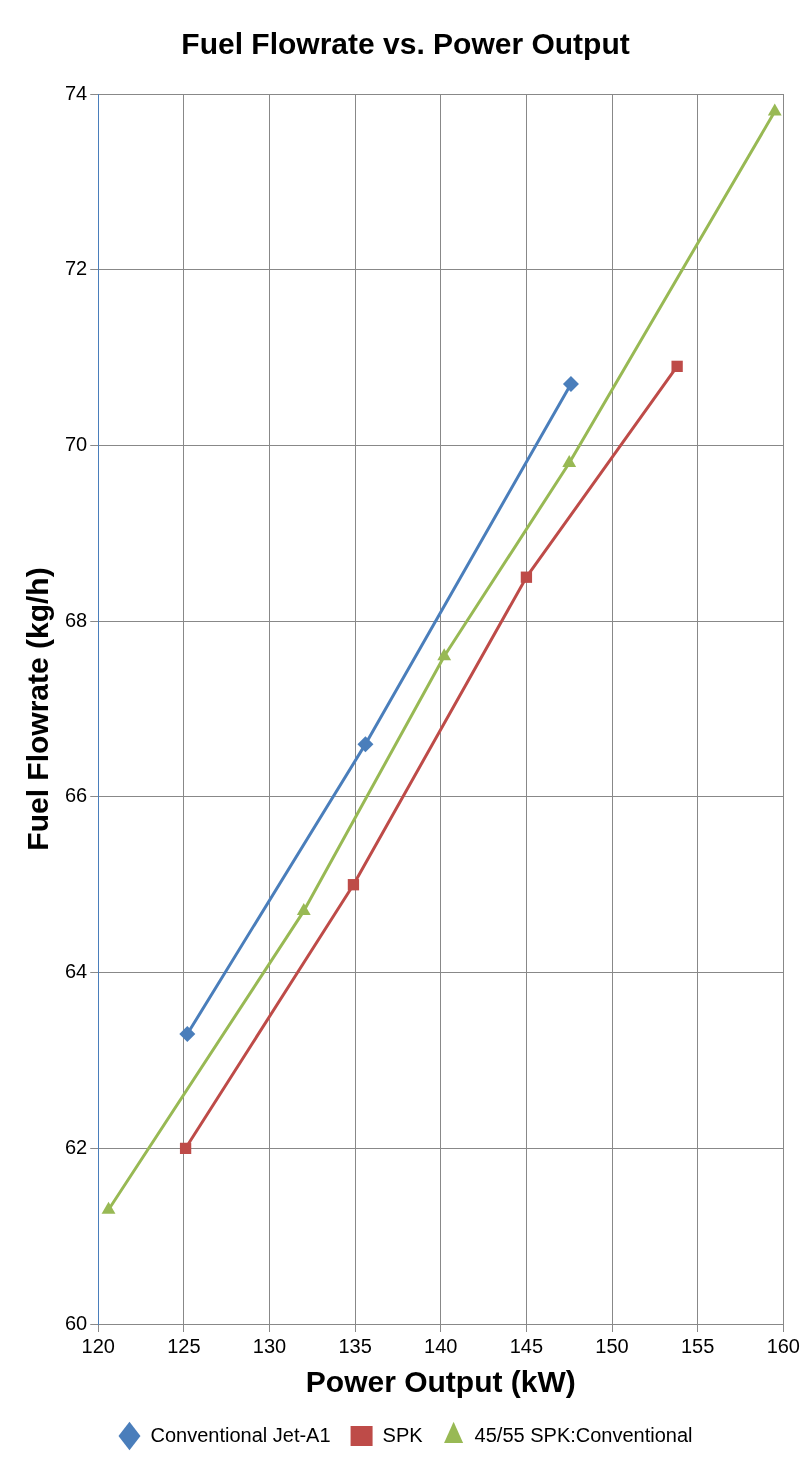 This screenshot has height=1474, width=811. I want to click on x-axis-title: Power Output (kW), so click(440, 1382).